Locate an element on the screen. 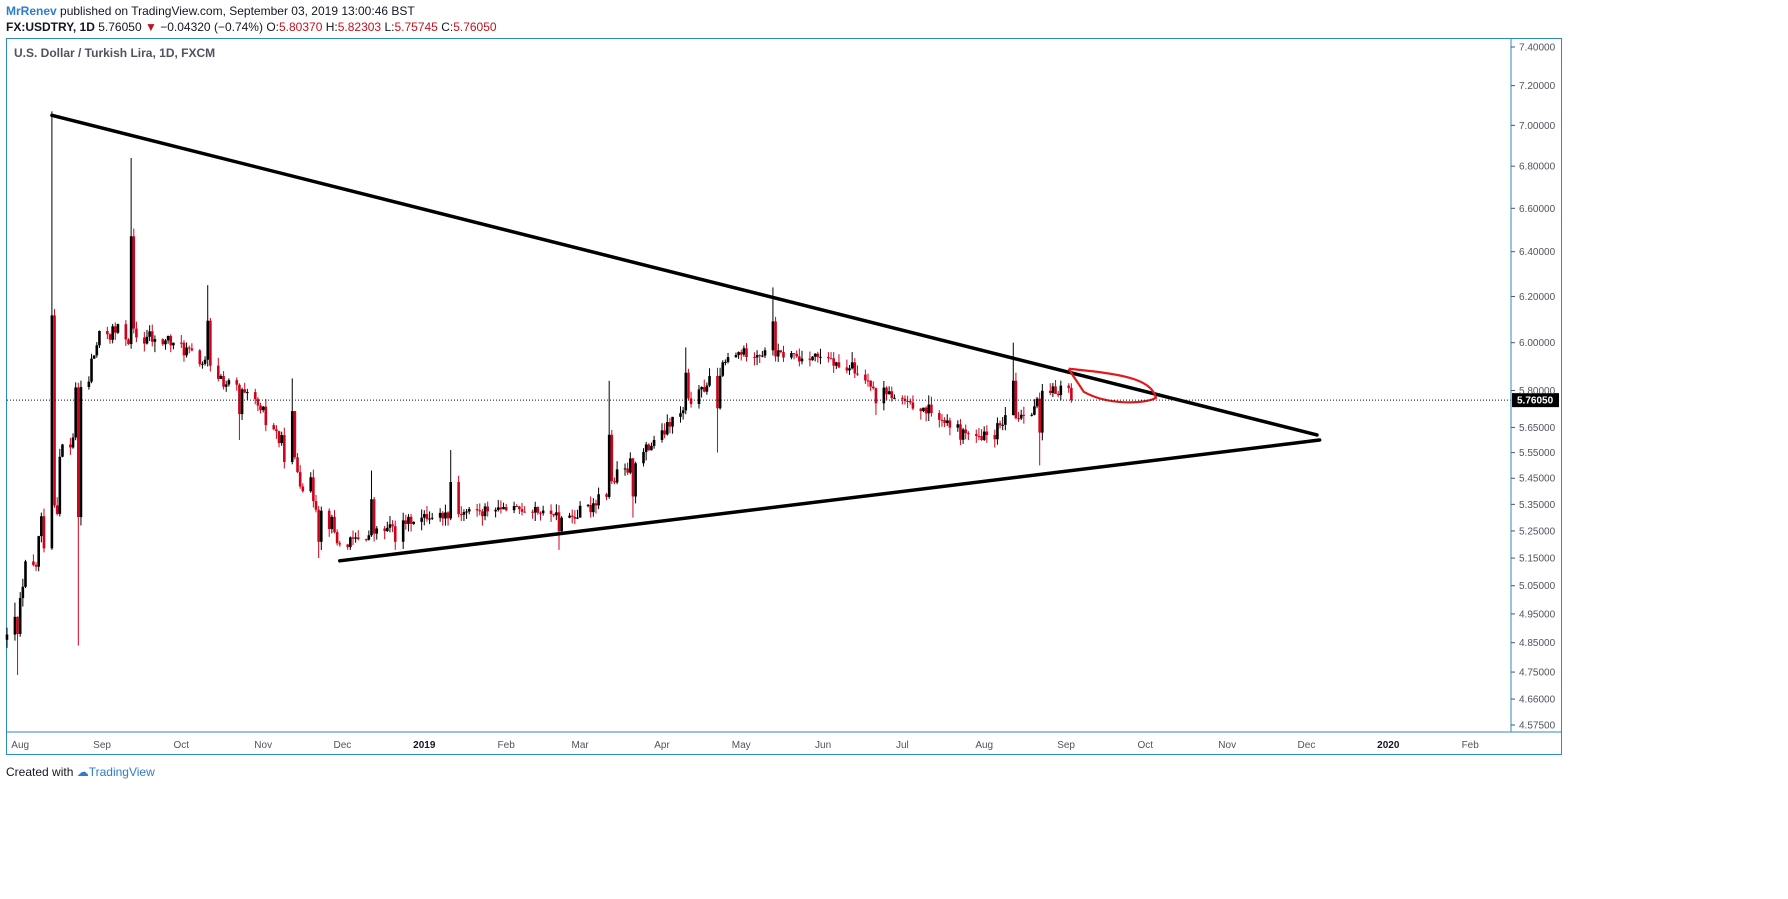 The image size is (1788, 899). tradingview-brand: TradingView is located at coordinates (121, 772).